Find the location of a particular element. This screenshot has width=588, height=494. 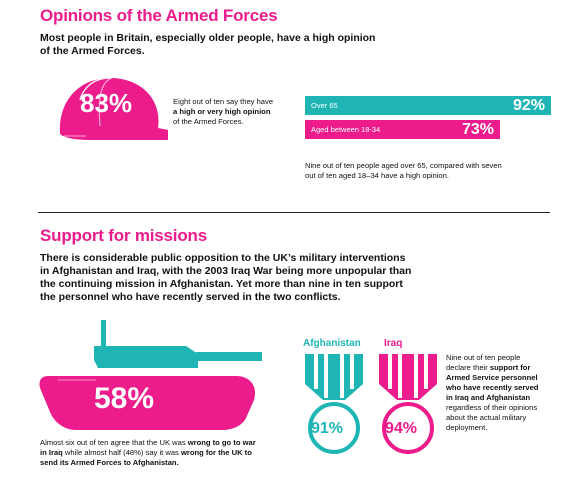

medal-text-line: Nine out of ten people is located at coordinates (483, 357).